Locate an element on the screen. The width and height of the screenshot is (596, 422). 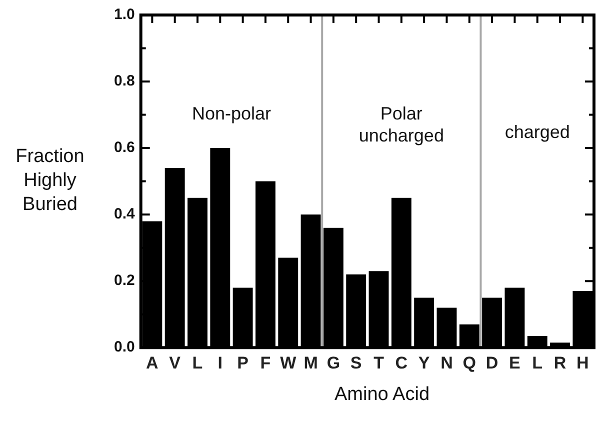
x-tick-label: T is located at coordinates (379, 362).